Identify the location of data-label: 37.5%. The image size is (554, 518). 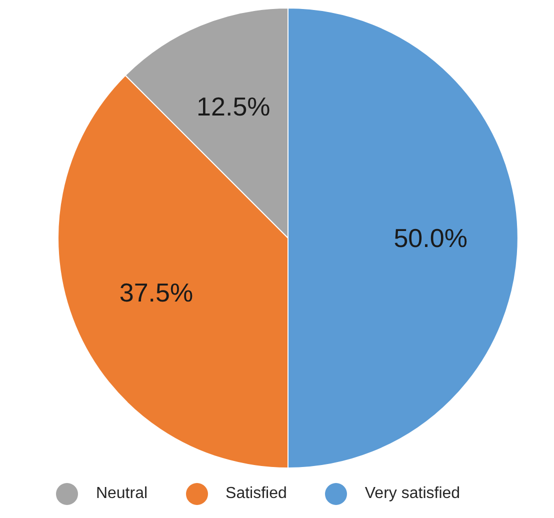
(156, 293).